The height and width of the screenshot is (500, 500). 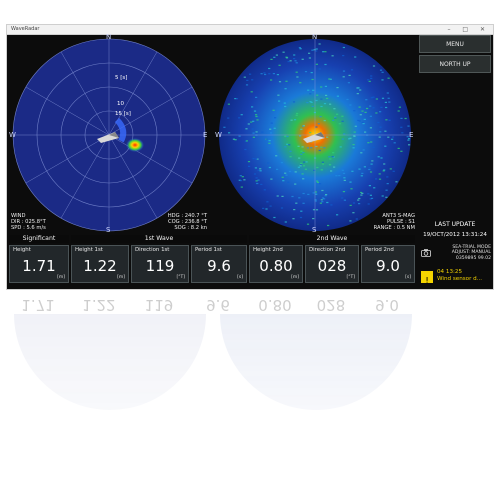 I want to click on reflection-value: 1.22, so click(x=99, y=305).